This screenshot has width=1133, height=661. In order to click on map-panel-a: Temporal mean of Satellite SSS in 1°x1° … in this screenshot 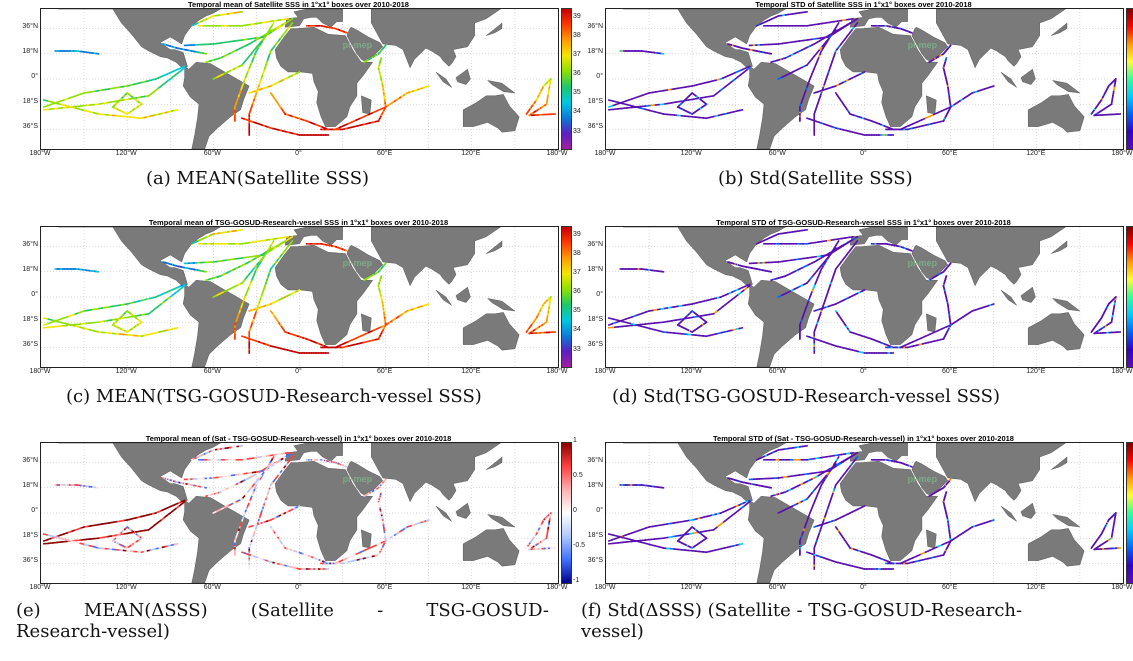, I will do `click(298, 94)`.